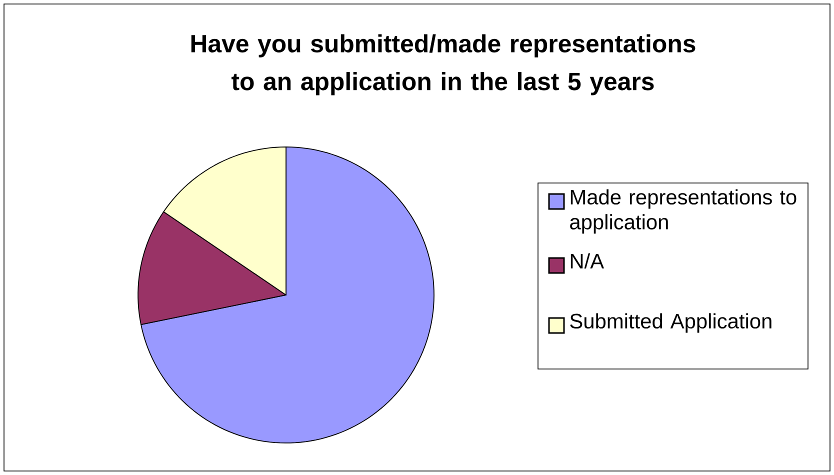 Image resolution: width=834 pixels, height=475 pixels. I want to click on chart-title: Have you submitted/made representations to an application in the last 5 years, so click(443, 65).